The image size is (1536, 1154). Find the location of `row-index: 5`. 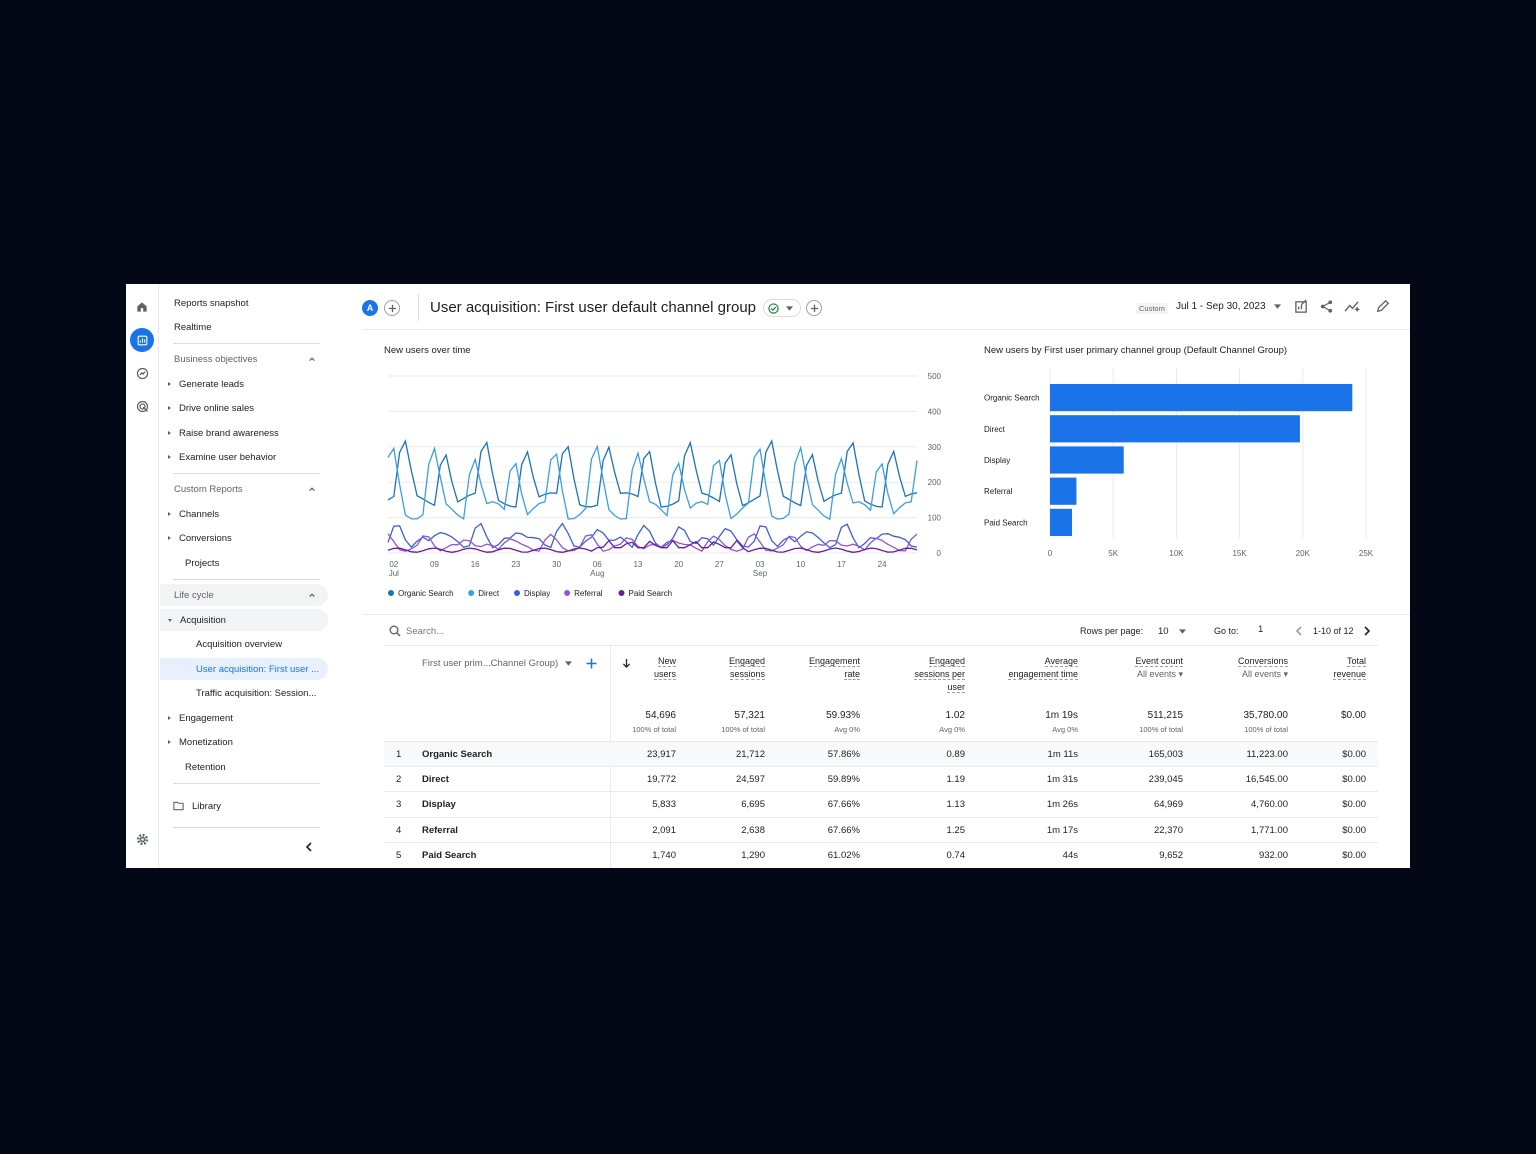

row-index: 5 is located at coordinates (399, 855).